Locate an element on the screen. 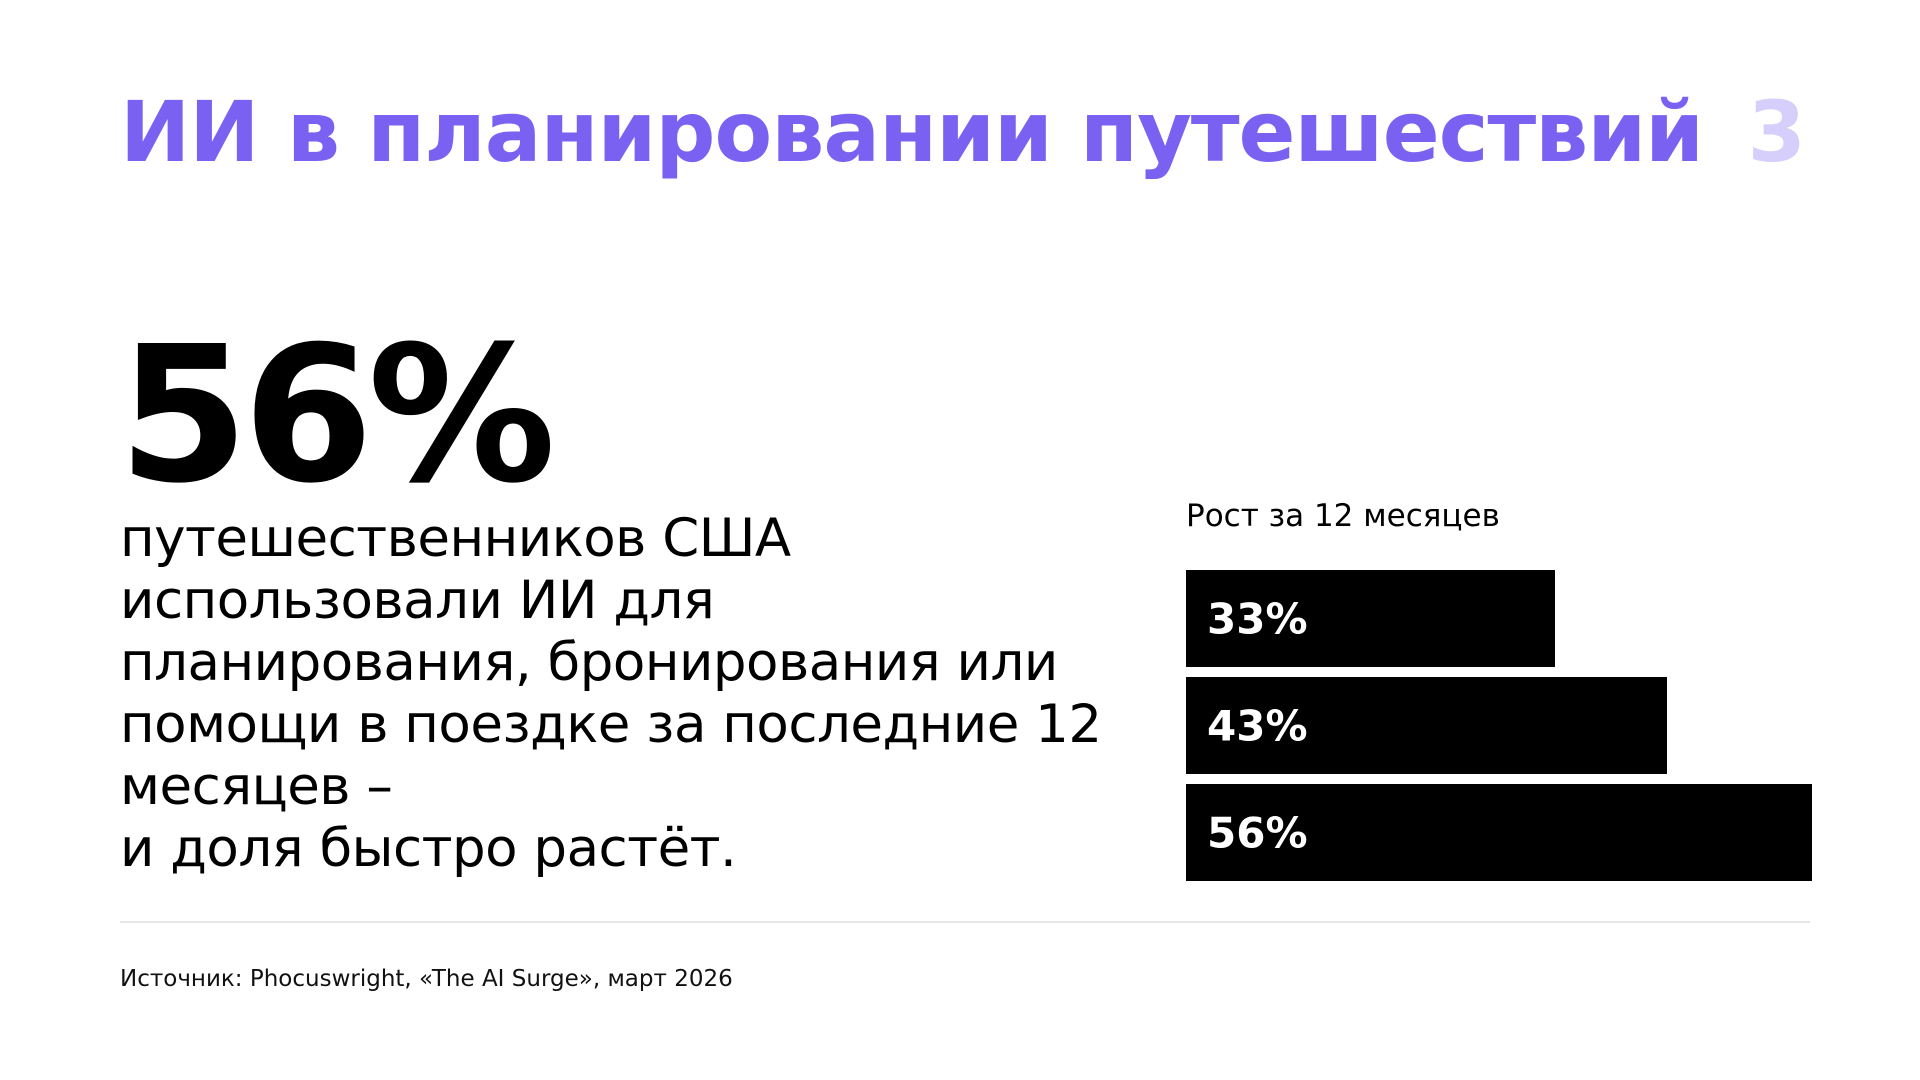 The width and height of the screenshot is (1920, 1080). stat-description-line: планирования, бронирования или is located at coordinates (589, 662).